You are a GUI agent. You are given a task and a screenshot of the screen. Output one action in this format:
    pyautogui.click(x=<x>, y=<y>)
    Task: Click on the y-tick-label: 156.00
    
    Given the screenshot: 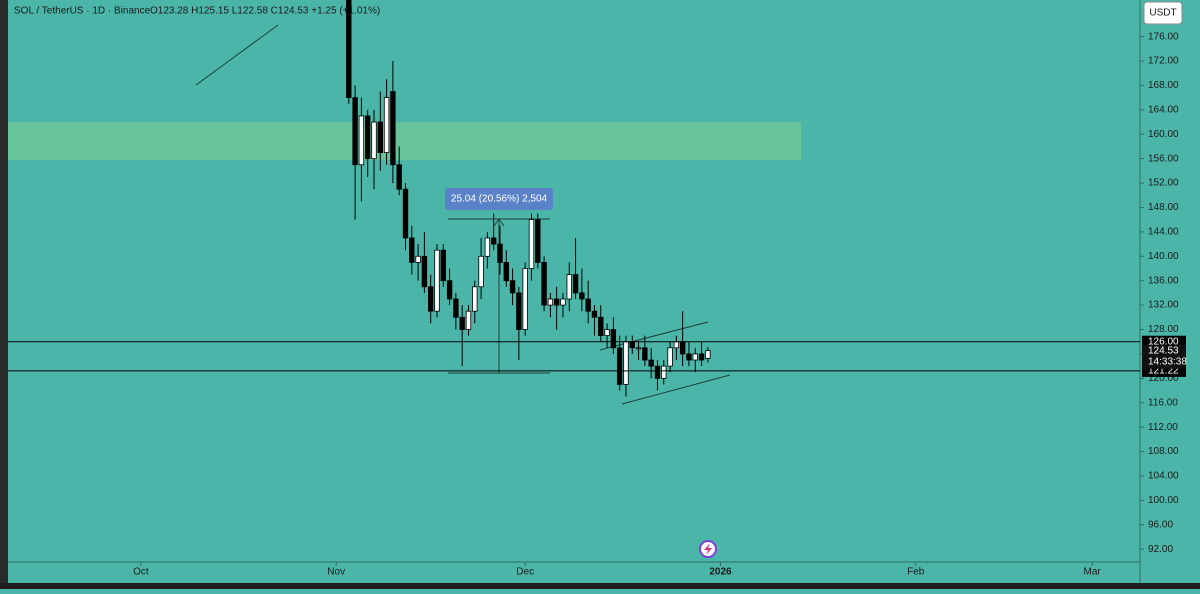 What is the action you would take?
    pyautogui.click(x=1163, y=158)
    